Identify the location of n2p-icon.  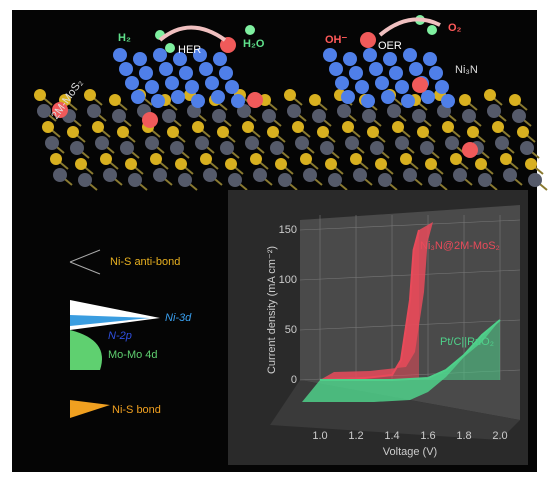
(110, 320).